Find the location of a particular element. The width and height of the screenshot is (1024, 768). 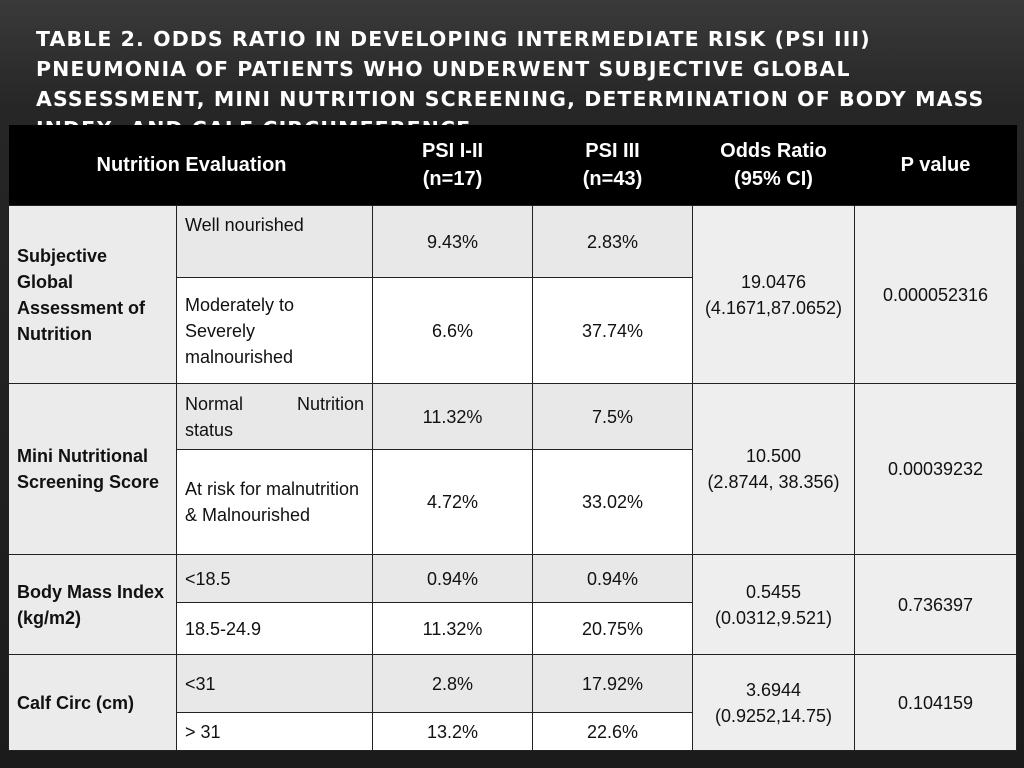

psi3-value: 22.6% is located at coordinates (612, 731).